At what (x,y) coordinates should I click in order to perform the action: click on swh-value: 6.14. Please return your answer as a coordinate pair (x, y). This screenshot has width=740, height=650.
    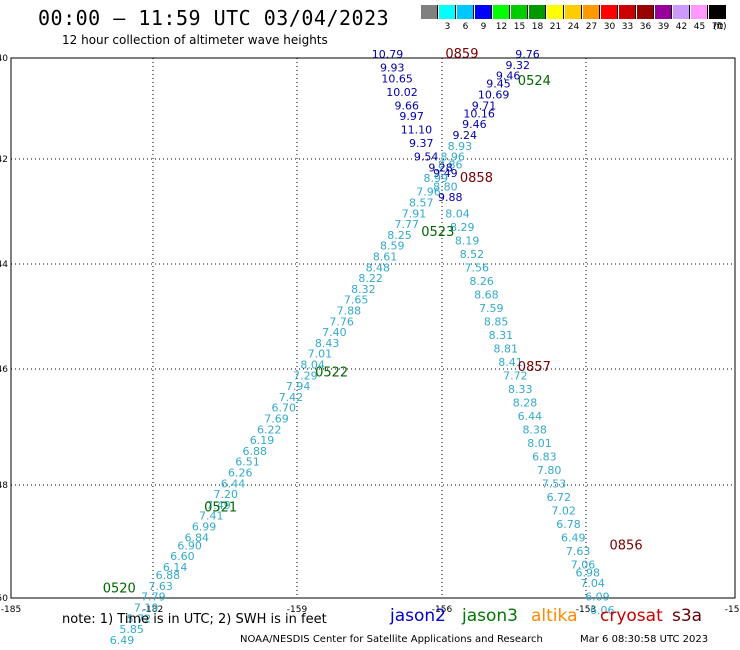
    Looking at the image, I should click on (175, 567).